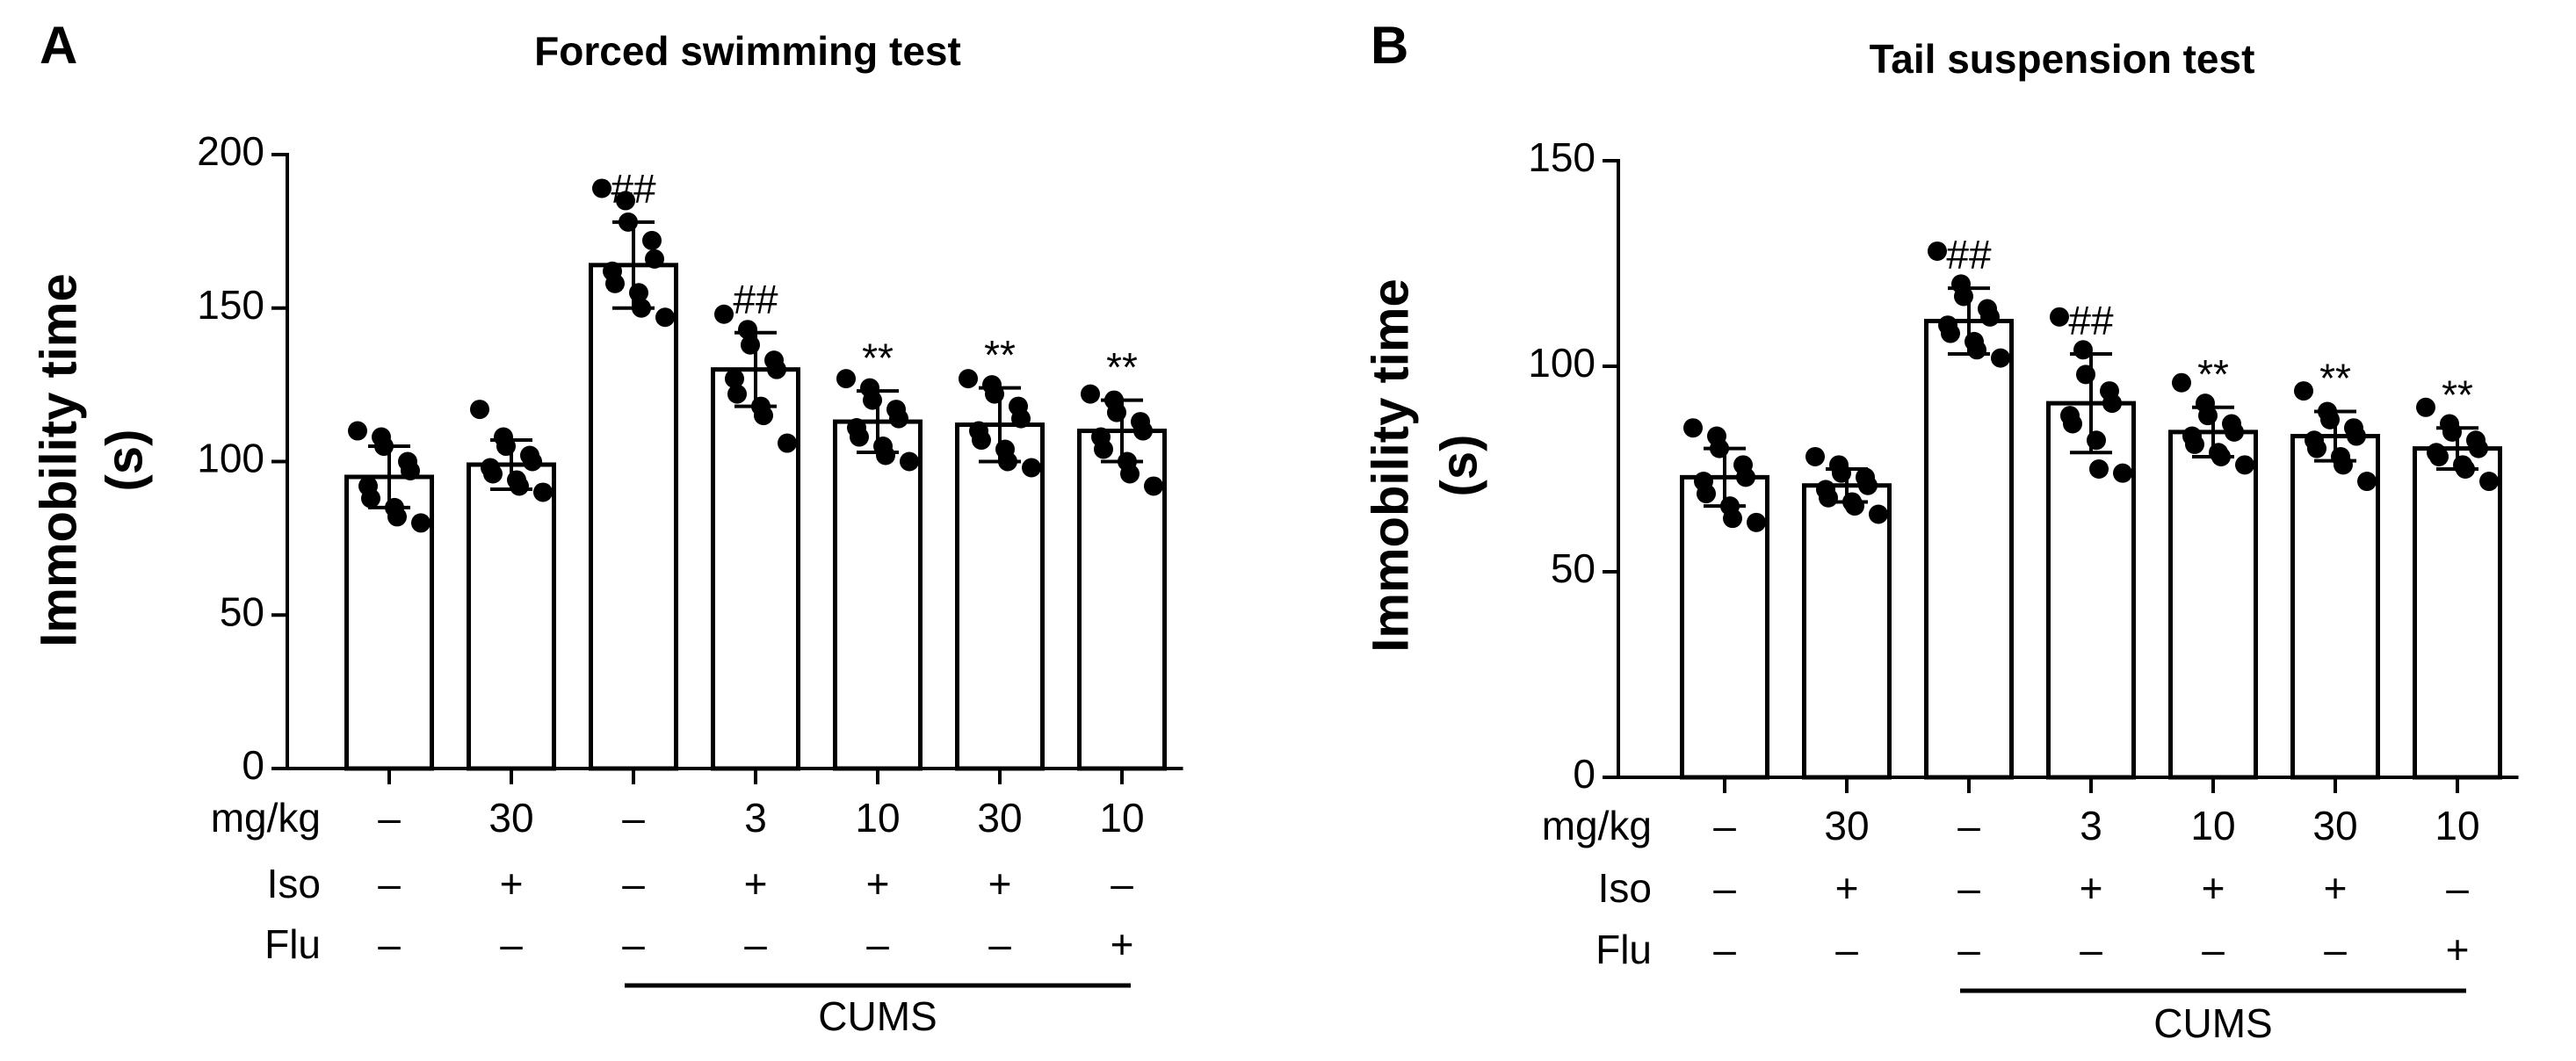 This screenshot has width=2576, height=1061. I want to click on group-label: CUMS, so click(2212, 1023).